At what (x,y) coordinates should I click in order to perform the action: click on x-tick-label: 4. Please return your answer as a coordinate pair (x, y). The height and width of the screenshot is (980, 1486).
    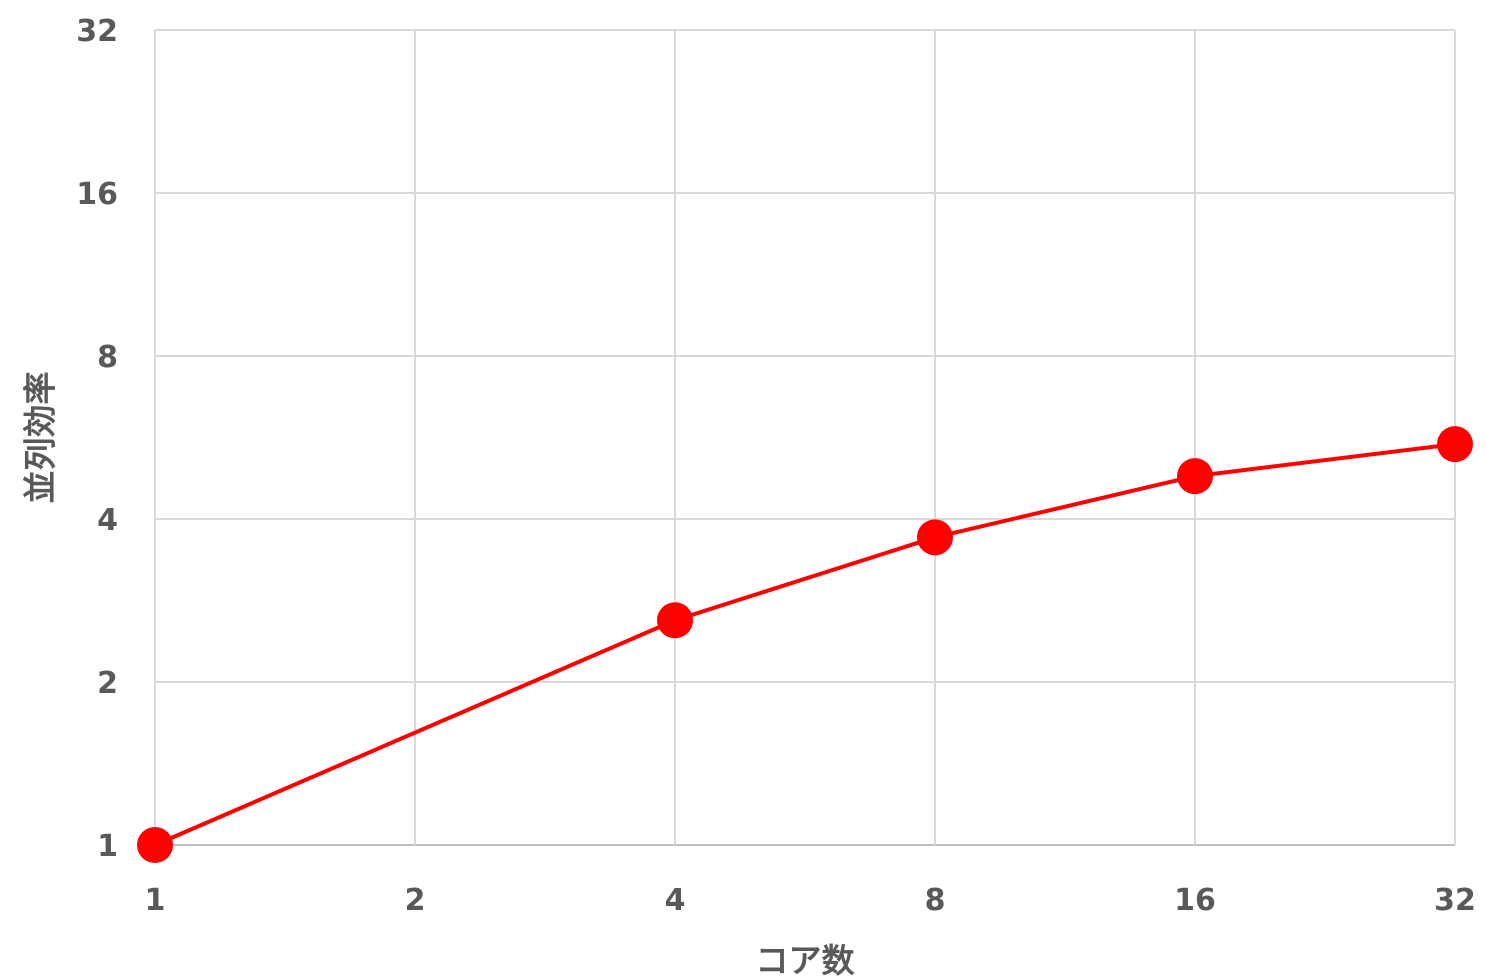
    Looking at the image, I should click on (675, 900).